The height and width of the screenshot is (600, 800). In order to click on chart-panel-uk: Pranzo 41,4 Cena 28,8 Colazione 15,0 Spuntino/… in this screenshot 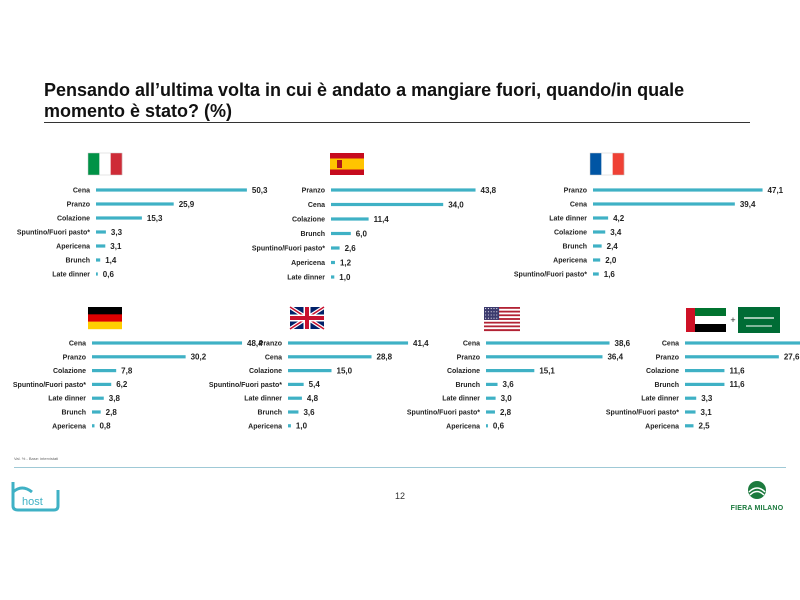, I will do `click(319, 368)`.